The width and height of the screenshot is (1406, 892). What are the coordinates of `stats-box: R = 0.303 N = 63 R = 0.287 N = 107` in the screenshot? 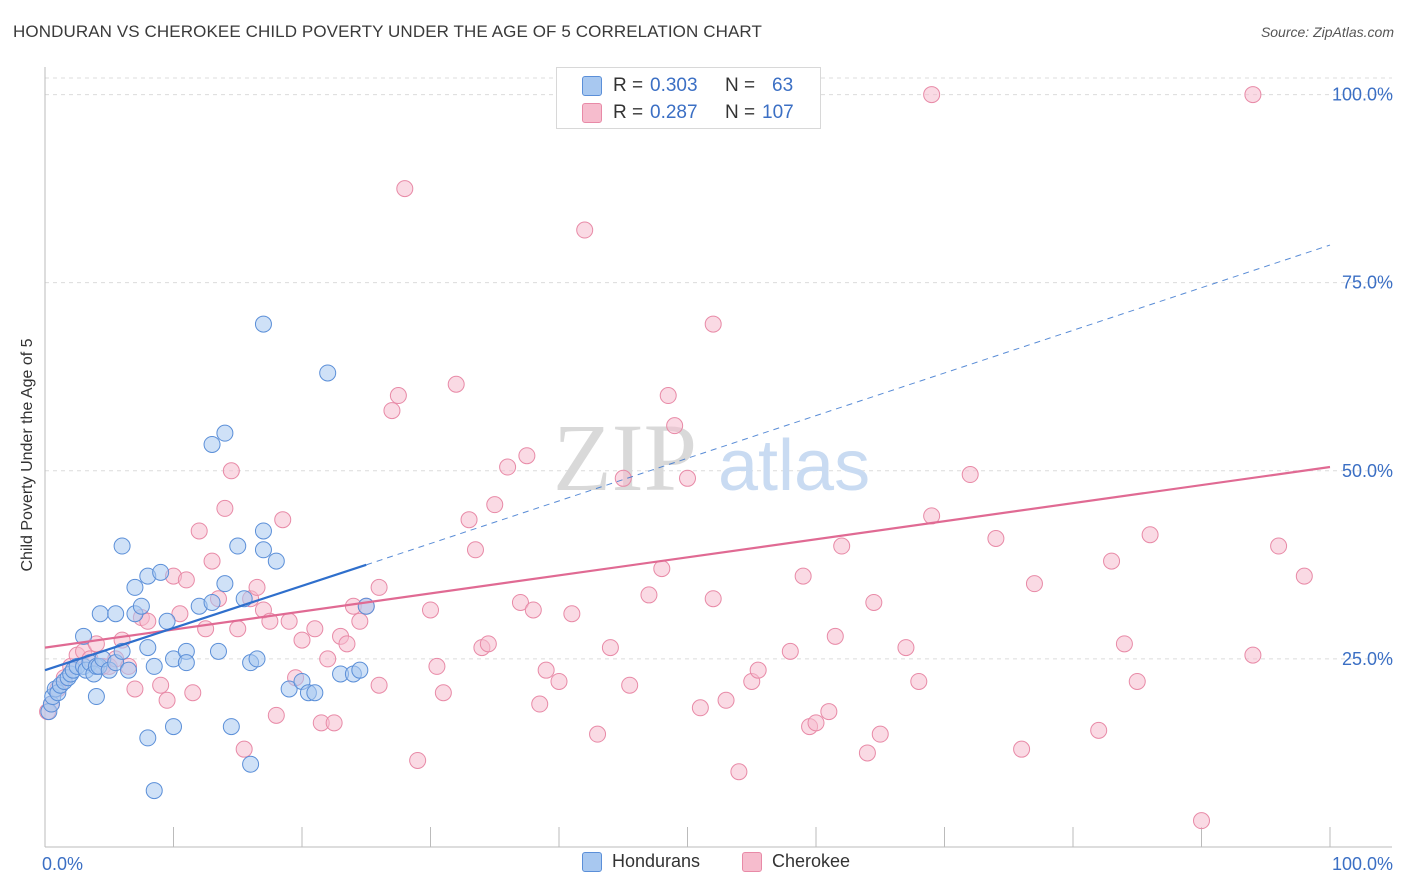 It's located at (688, 98).